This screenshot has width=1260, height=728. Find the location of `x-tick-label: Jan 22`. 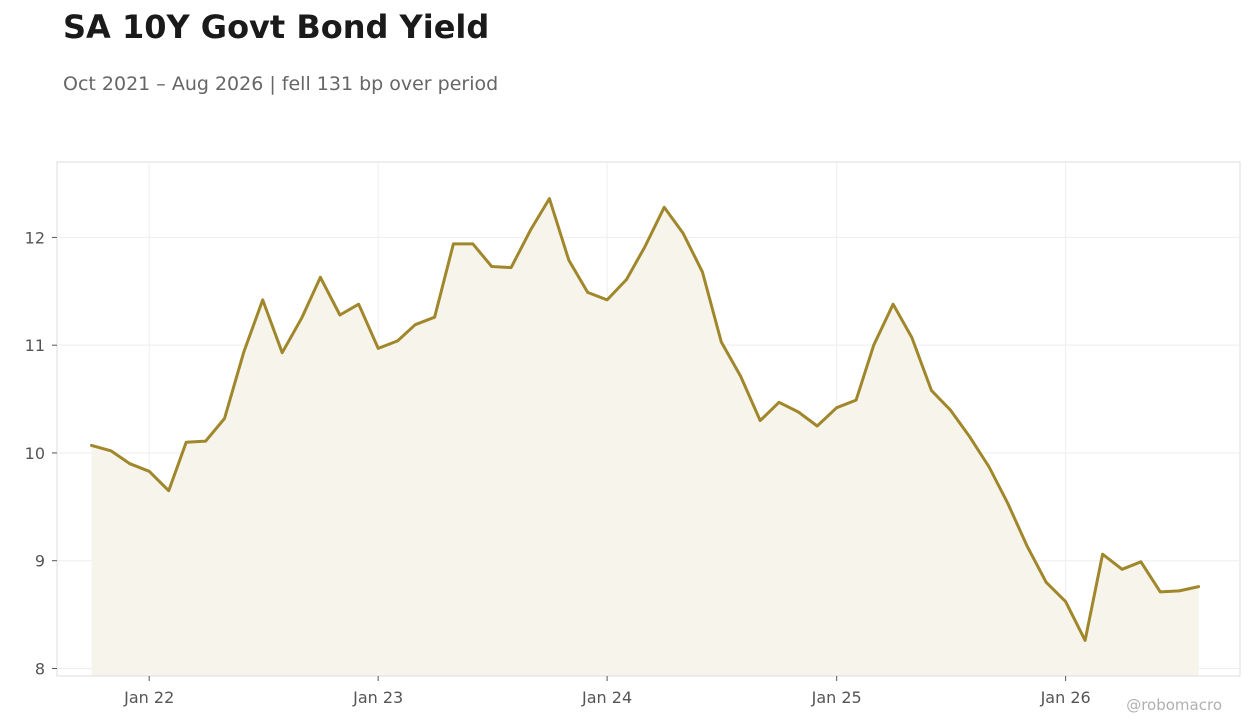

x-tick-label: Jan 22 is located at coordinates (148, 697).